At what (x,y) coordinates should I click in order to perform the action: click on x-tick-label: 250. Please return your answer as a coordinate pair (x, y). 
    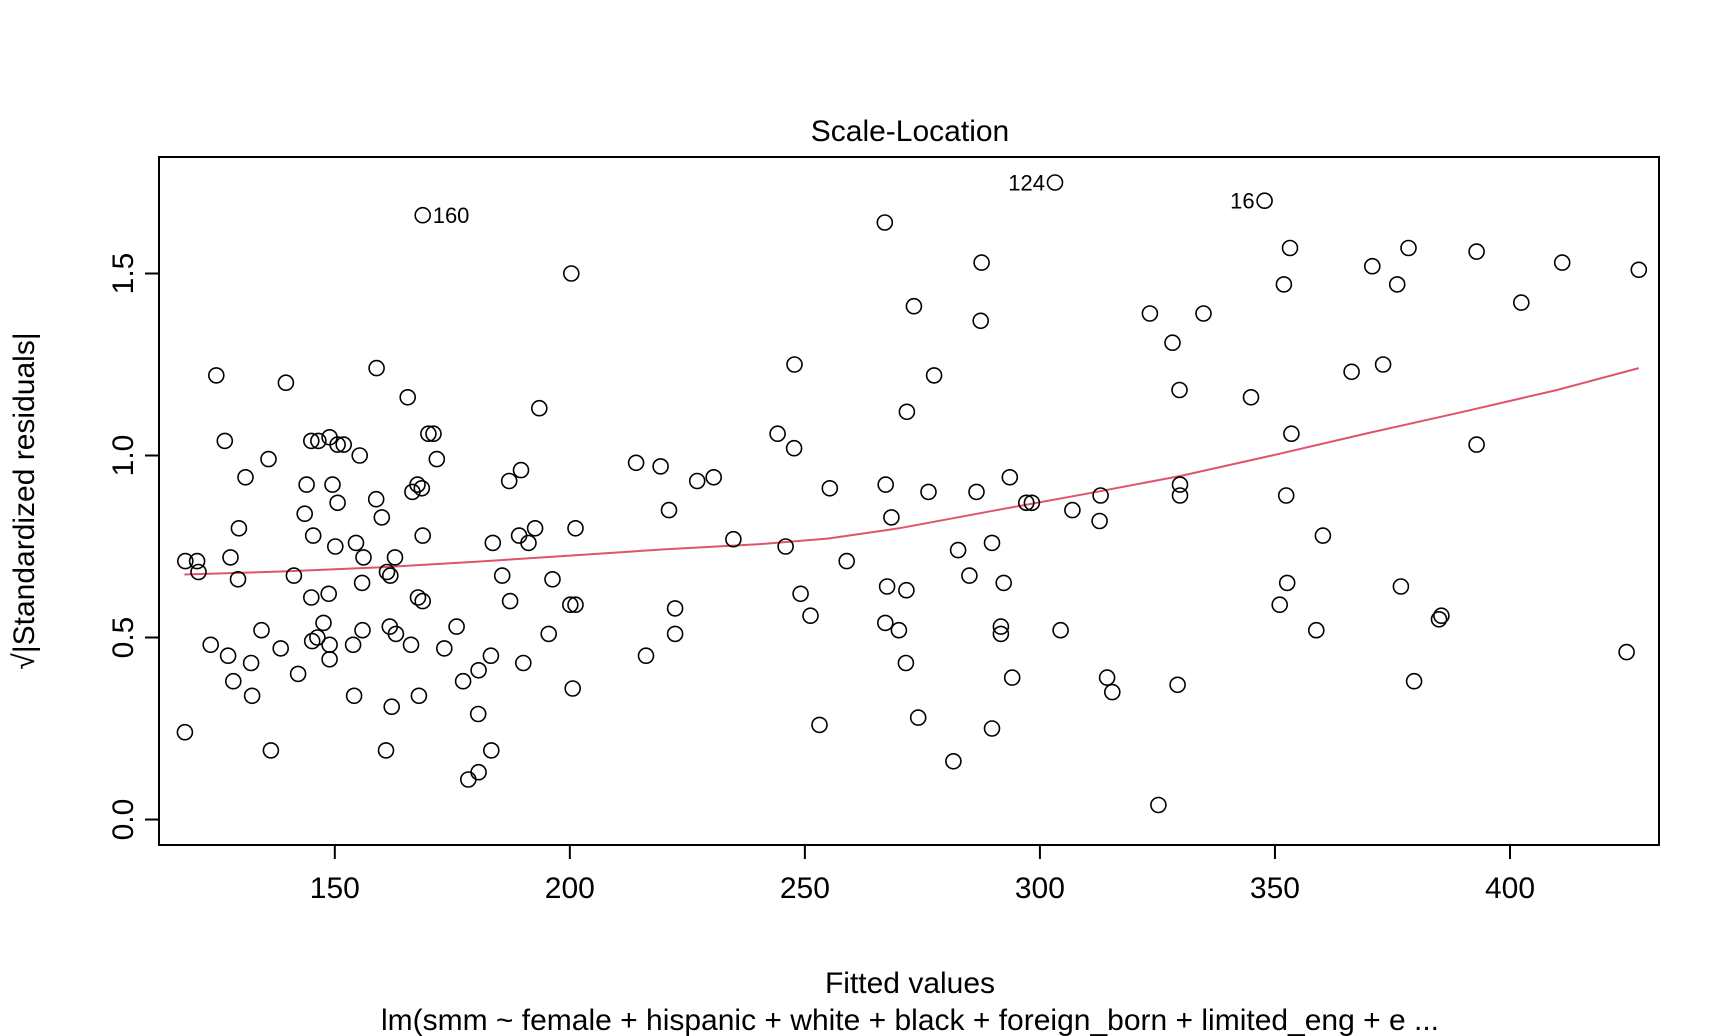
    Looking at the image, I should click on (805, 888).